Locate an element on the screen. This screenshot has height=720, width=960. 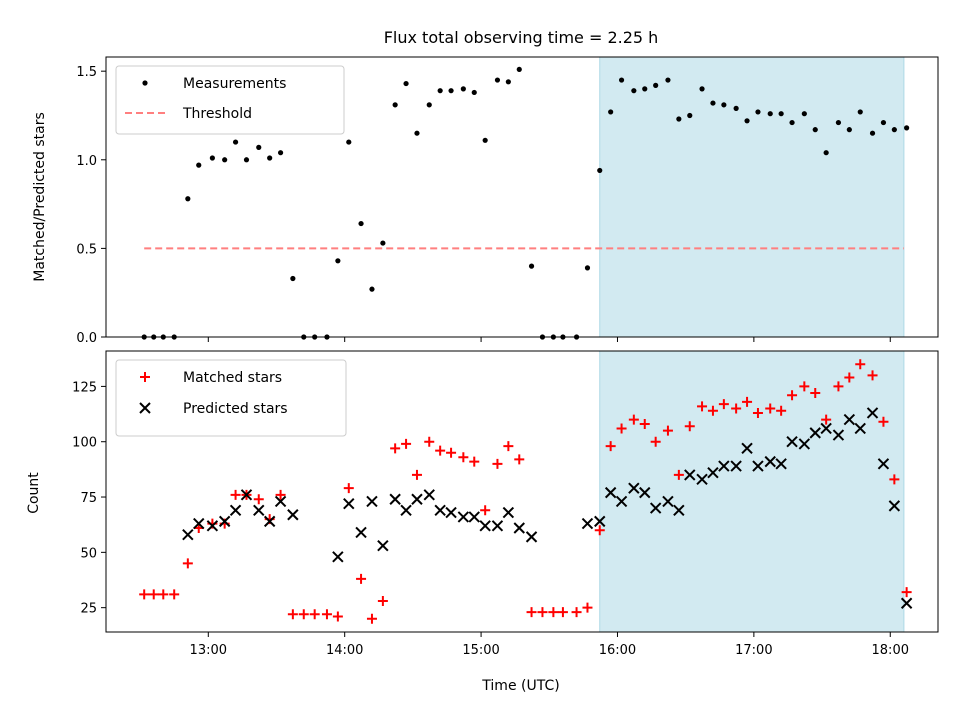
x-tick-label-5: 18:00 is located at coordinates (890, 650).